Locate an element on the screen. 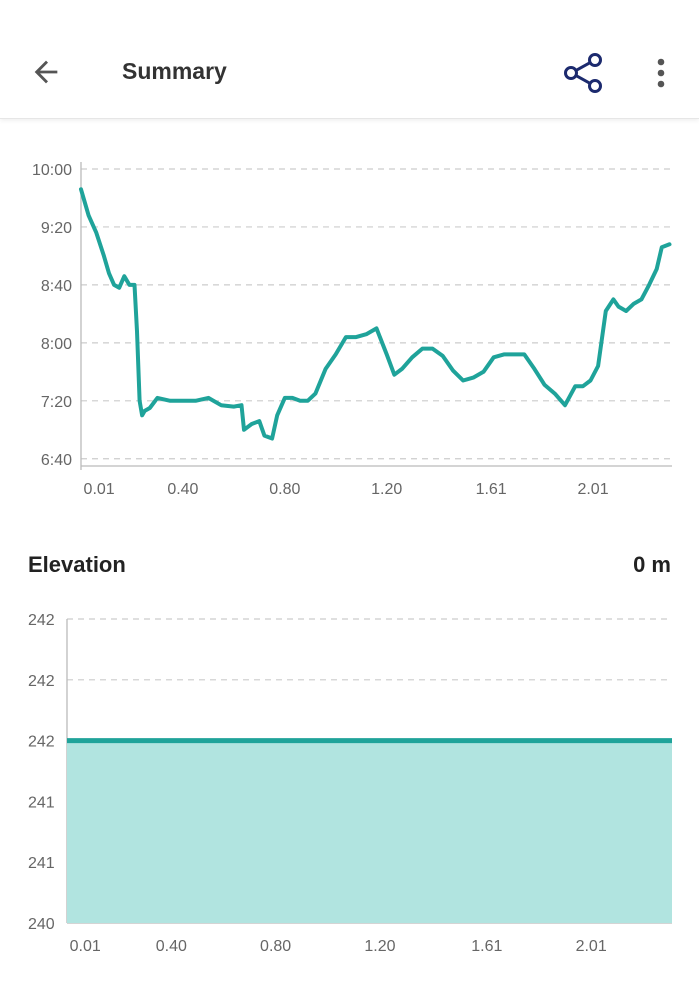 The width and height of the screenshot is (699, 1000). y-tick-label: 9:20 is located at coordinates (56, 228).